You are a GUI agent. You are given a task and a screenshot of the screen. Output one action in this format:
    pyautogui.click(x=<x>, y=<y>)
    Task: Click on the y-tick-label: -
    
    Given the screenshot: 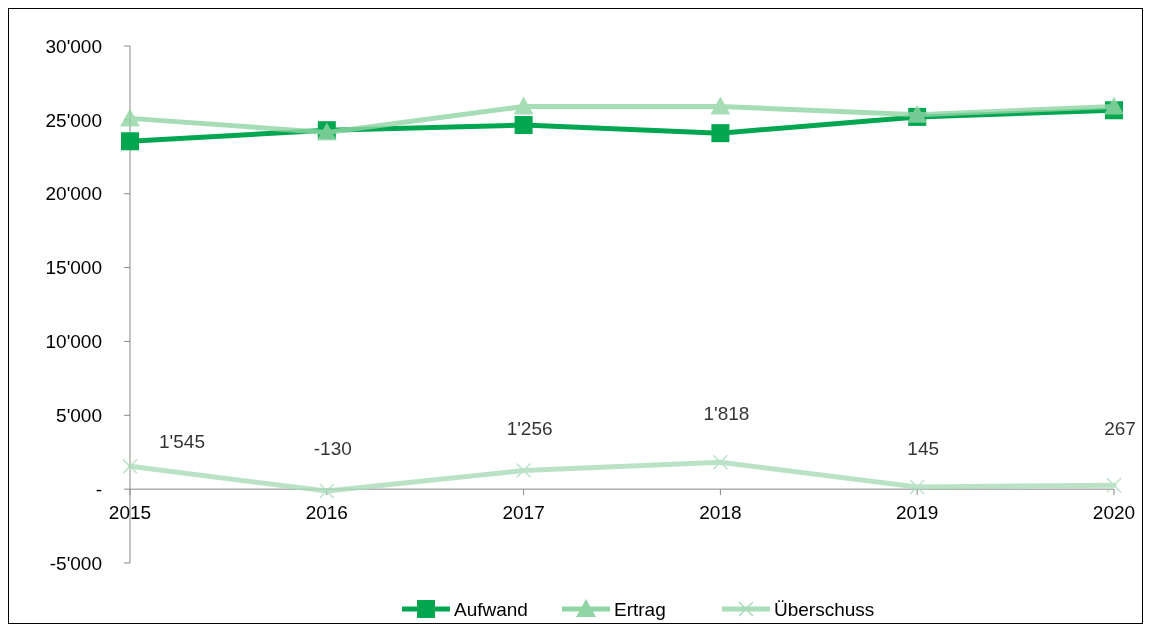 What is the action you would take?
    pyautogui.click(x=98, y=489)
    